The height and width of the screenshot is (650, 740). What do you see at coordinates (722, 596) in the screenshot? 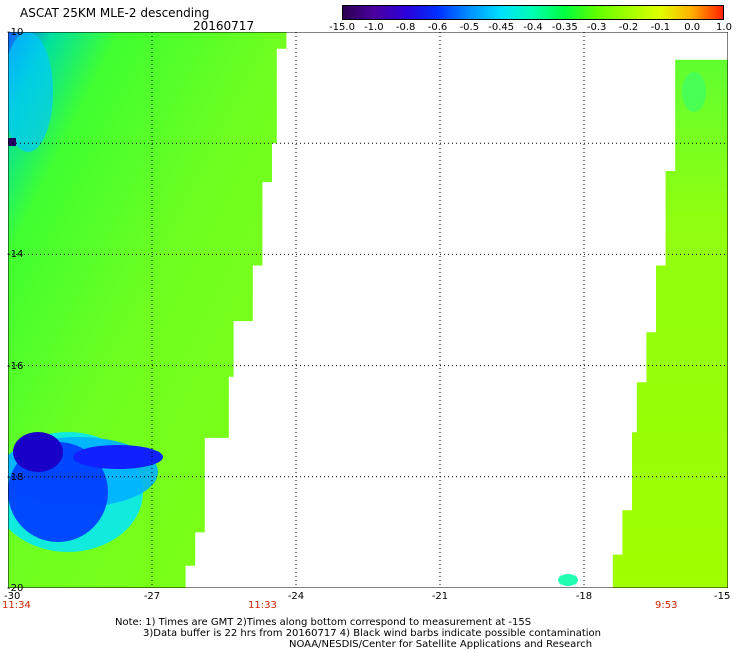
I see `x-axis-label: -15` at bounding box center [722, 596].